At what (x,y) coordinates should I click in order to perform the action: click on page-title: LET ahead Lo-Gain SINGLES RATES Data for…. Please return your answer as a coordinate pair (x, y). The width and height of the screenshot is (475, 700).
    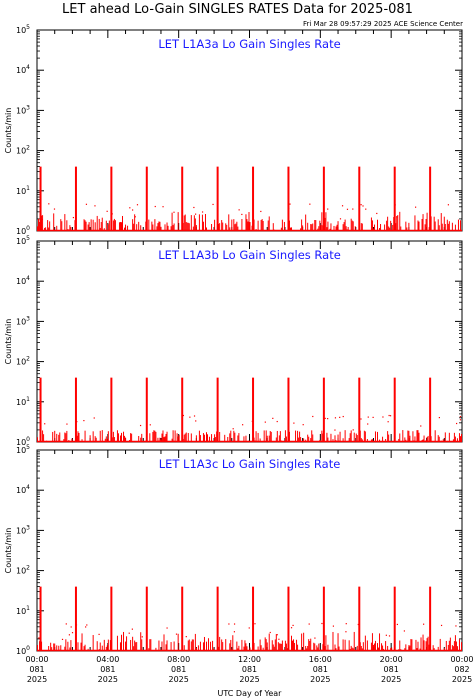
    Looking at the image, I should click on (237, 9).